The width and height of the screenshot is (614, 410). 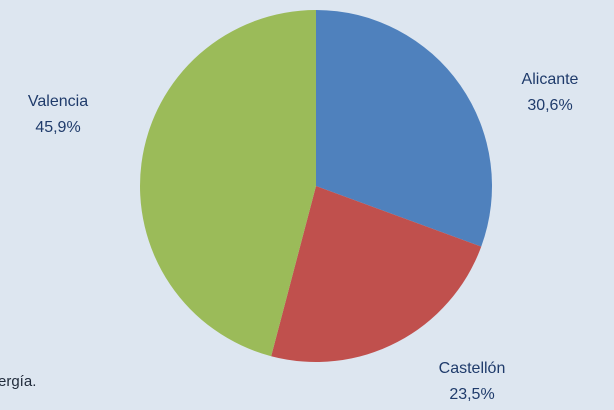 What do you see at coordinates (58, 101) in the screenshot?
I see `slice-label-valencia-name: Valencia` at bounding box center [58, 101].